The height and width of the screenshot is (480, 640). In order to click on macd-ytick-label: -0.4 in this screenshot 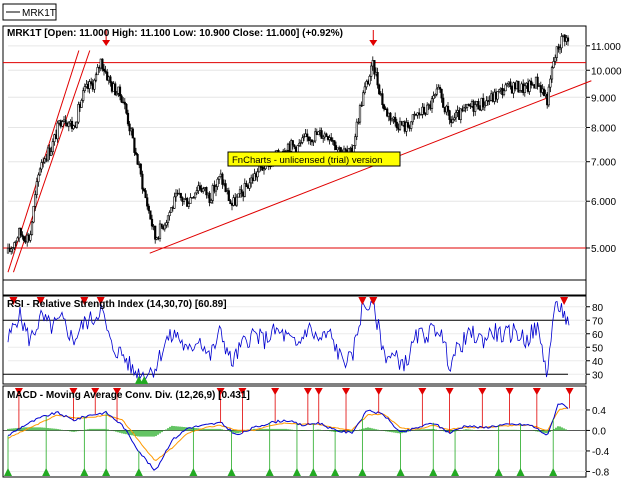, I will do `click(601, 452)`.